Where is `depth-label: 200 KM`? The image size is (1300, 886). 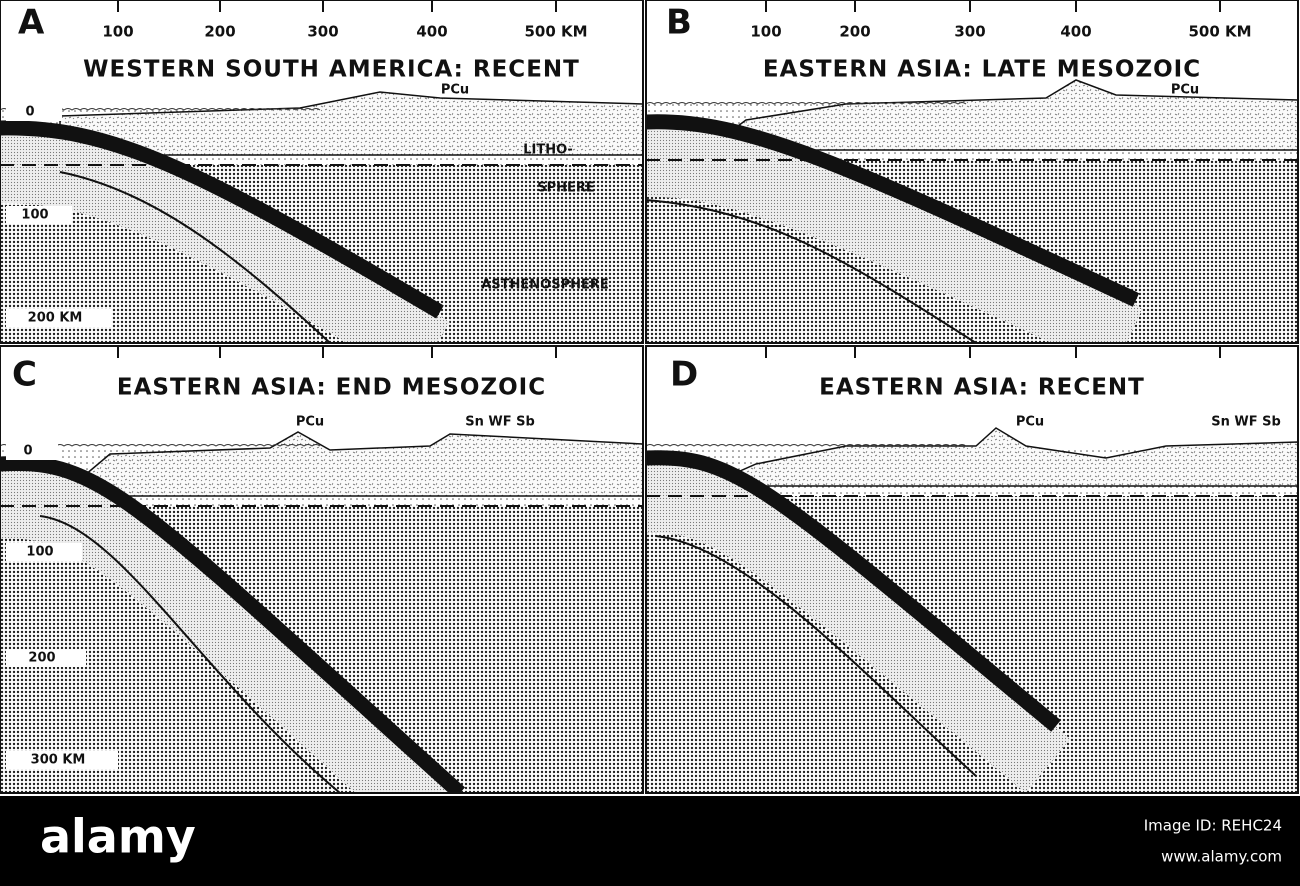 depth-label: 200 KM is located at coordinates (55, 318).